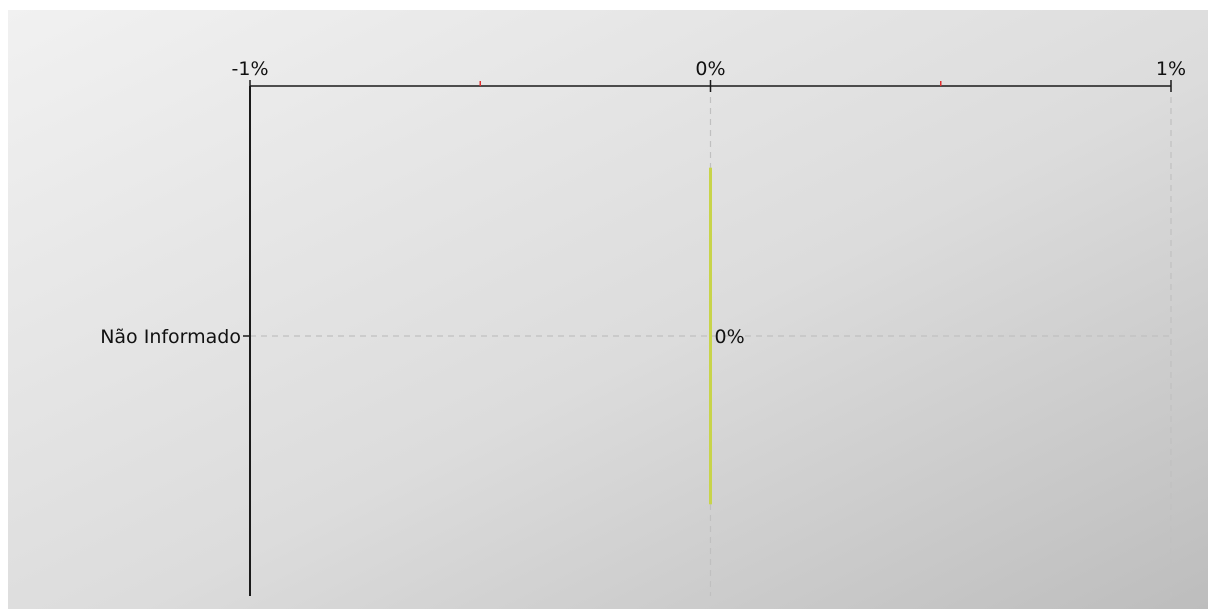 This screenshot has height=609, width=1208. What do you see at coordinates (710, 69) in the screenshot?
I see `x-tick-label: 0%` at bounding box center [710, 69].